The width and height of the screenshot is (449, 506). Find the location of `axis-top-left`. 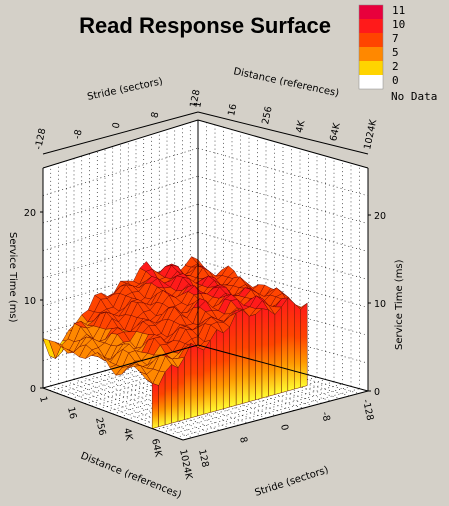

axis-top-left is located at coordinates (120, 144).